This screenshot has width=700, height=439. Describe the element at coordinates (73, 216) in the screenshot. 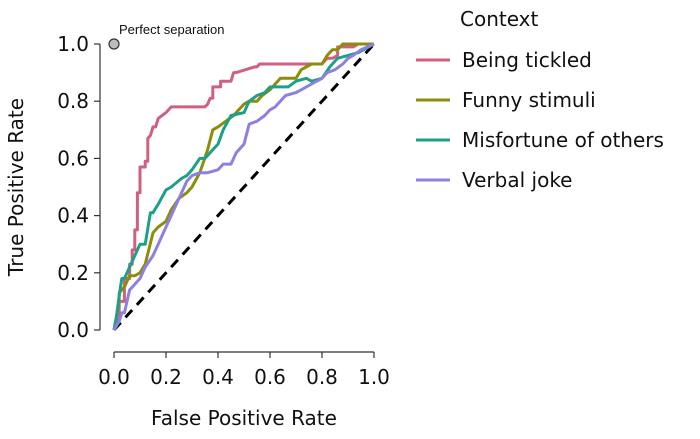

I see `y-tick-label: 0.4` at that location.